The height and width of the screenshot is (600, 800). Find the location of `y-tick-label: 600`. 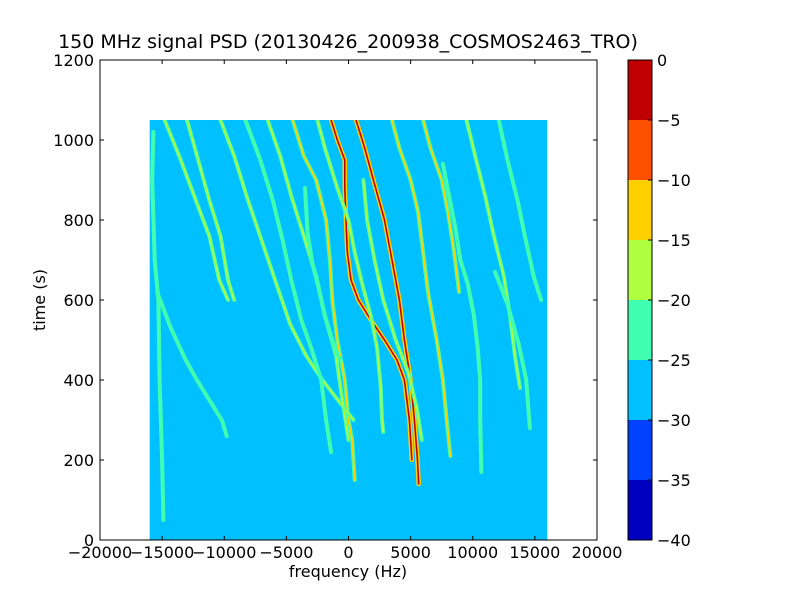

y-tick-label: 600 is located at coordinates (78, 300).